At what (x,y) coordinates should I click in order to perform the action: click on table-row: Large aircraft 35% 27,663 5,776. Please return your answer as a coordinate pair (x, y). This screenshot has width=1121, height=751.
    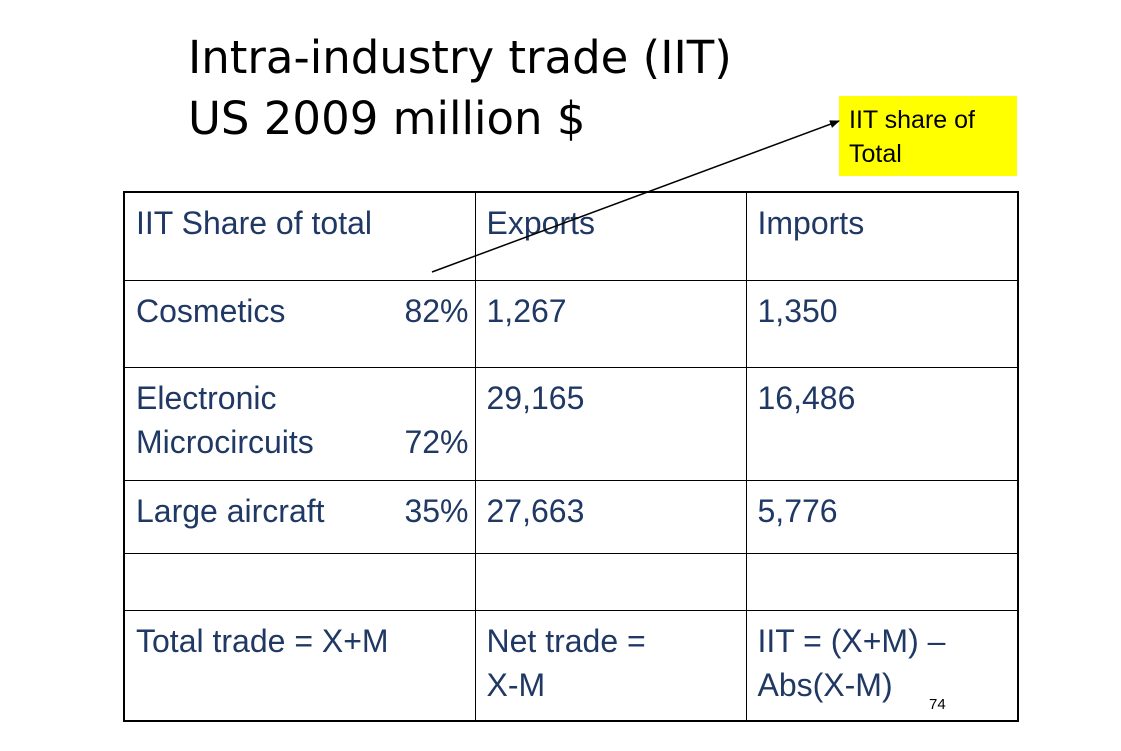
    Looking at the image, I should click on (571, 516).